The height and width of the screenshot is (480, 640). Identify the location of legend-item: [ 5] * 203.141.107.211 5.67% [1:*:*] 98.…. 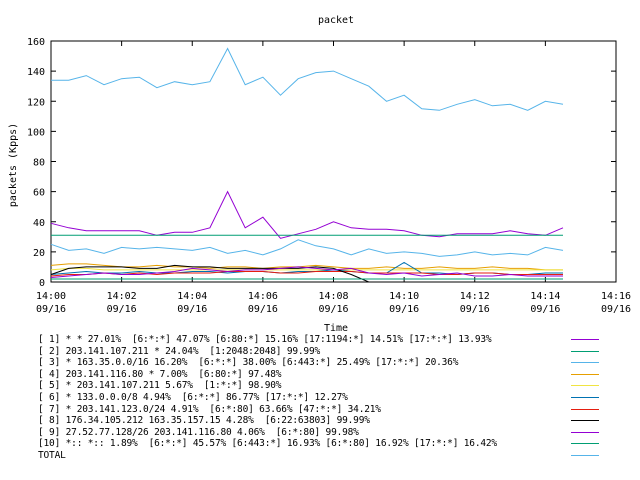
(320, 385).